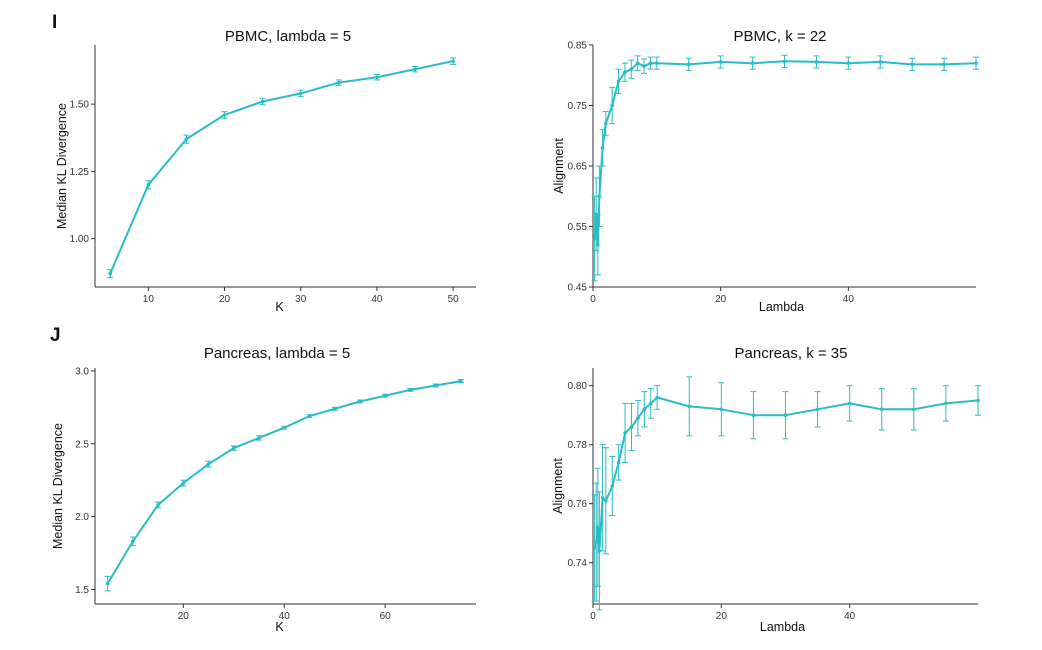  I want to click on y-tick-label: 0.80, so click(578, 386).